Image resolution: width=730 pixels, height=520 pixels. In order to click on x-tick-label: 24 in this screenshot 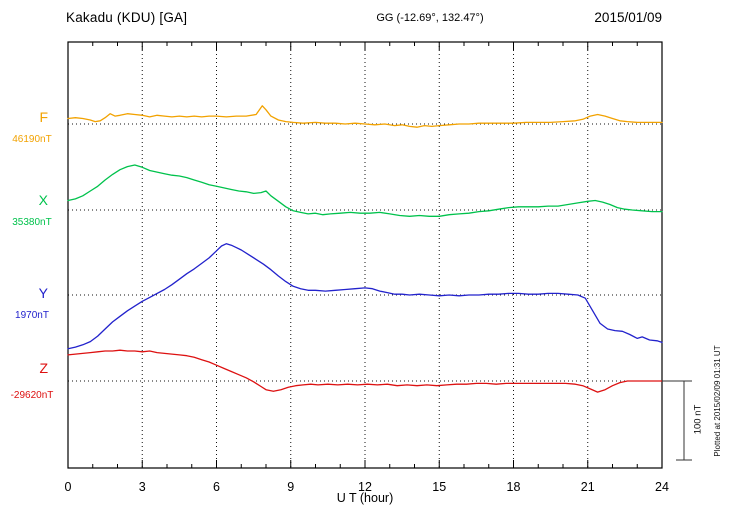, I will do `click(662, 487)`.